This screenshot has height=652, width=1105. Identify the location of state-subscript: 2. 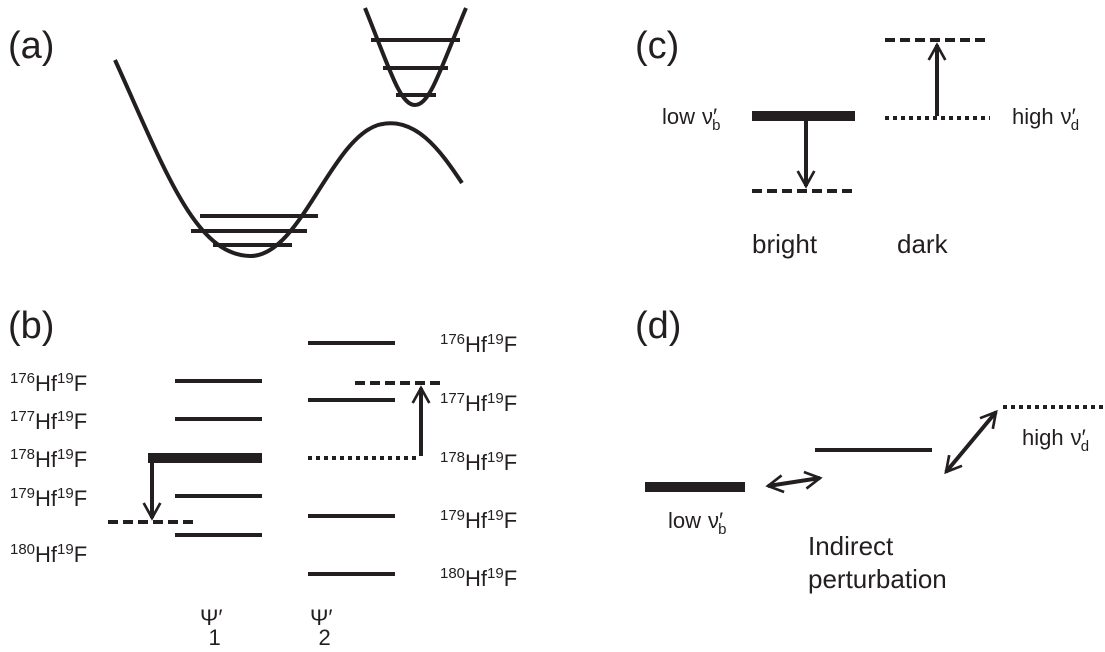
(325, 637).